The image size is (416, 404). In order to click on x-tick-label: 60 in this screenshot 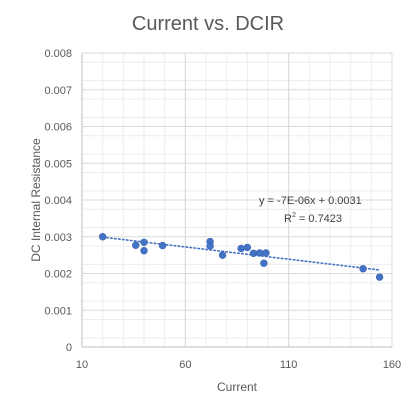, I will do `click(185, 365)`.